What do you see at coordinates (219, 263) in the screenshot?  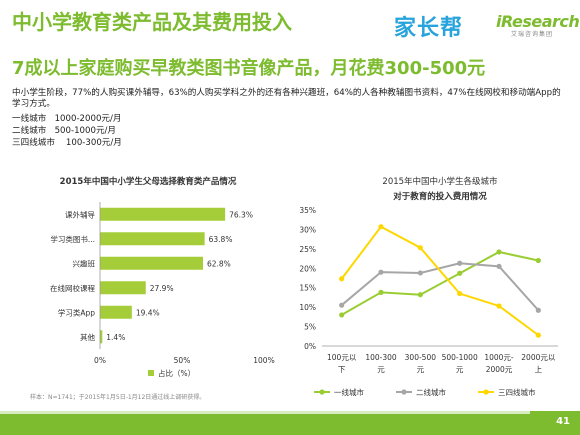 I see `bar-value-label: 62.8%` at bounding box center [219, 263].